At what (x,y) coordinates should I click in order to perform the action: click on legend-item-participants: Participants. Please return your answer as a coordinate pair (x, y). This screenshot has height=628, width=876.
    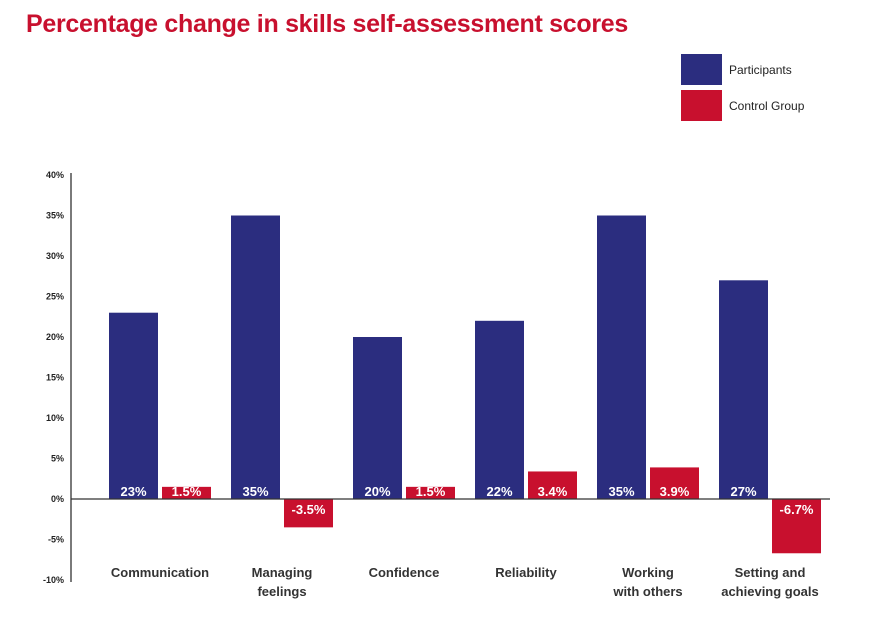
    Looking at the image, I should click on (736, 69).